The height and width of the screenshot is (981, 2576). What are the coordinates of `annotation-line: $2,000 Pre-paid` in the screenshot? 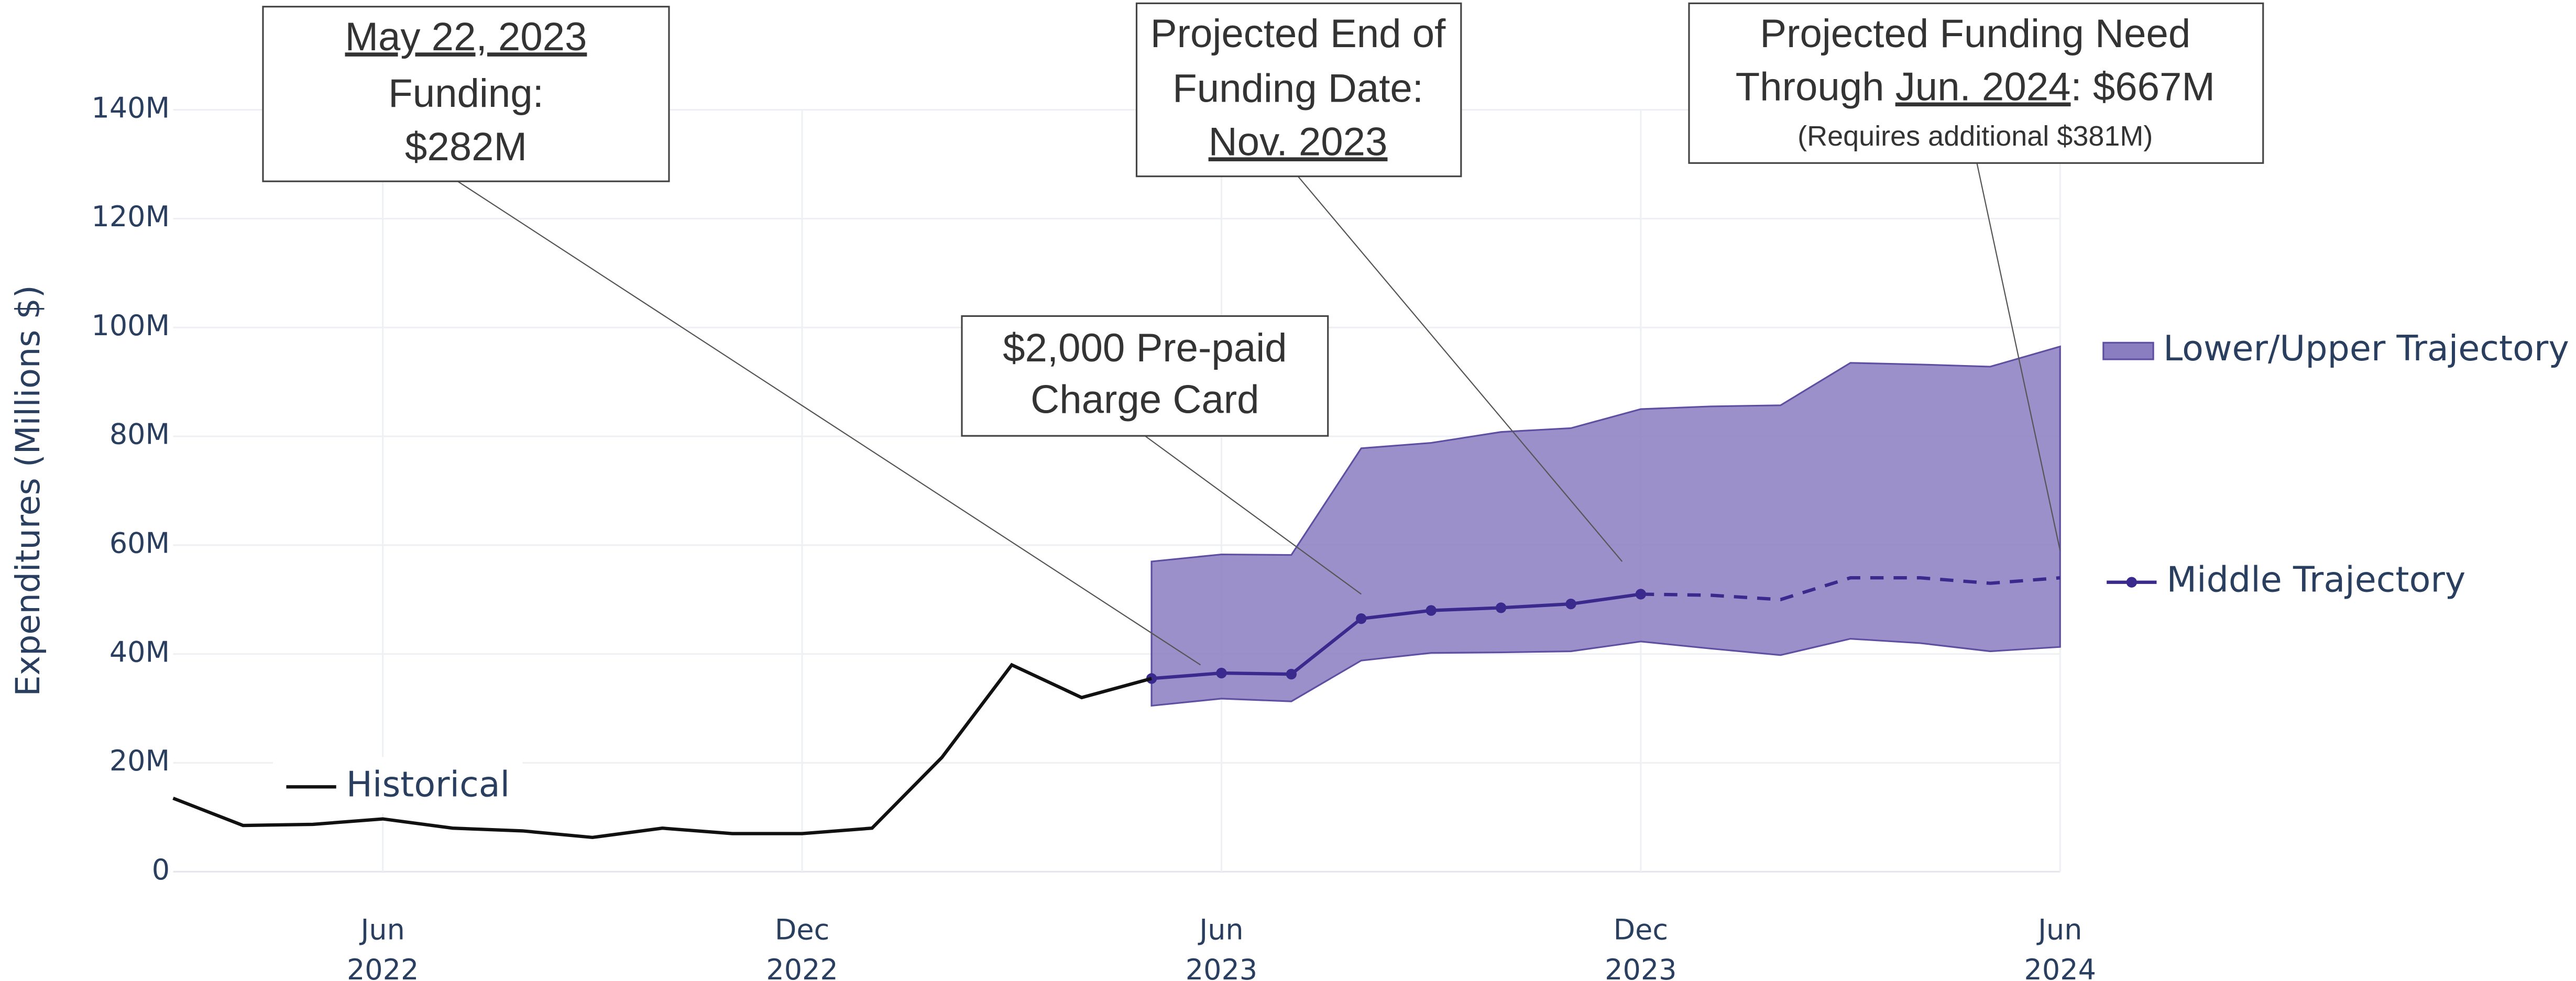 It's located at (1145, 348).